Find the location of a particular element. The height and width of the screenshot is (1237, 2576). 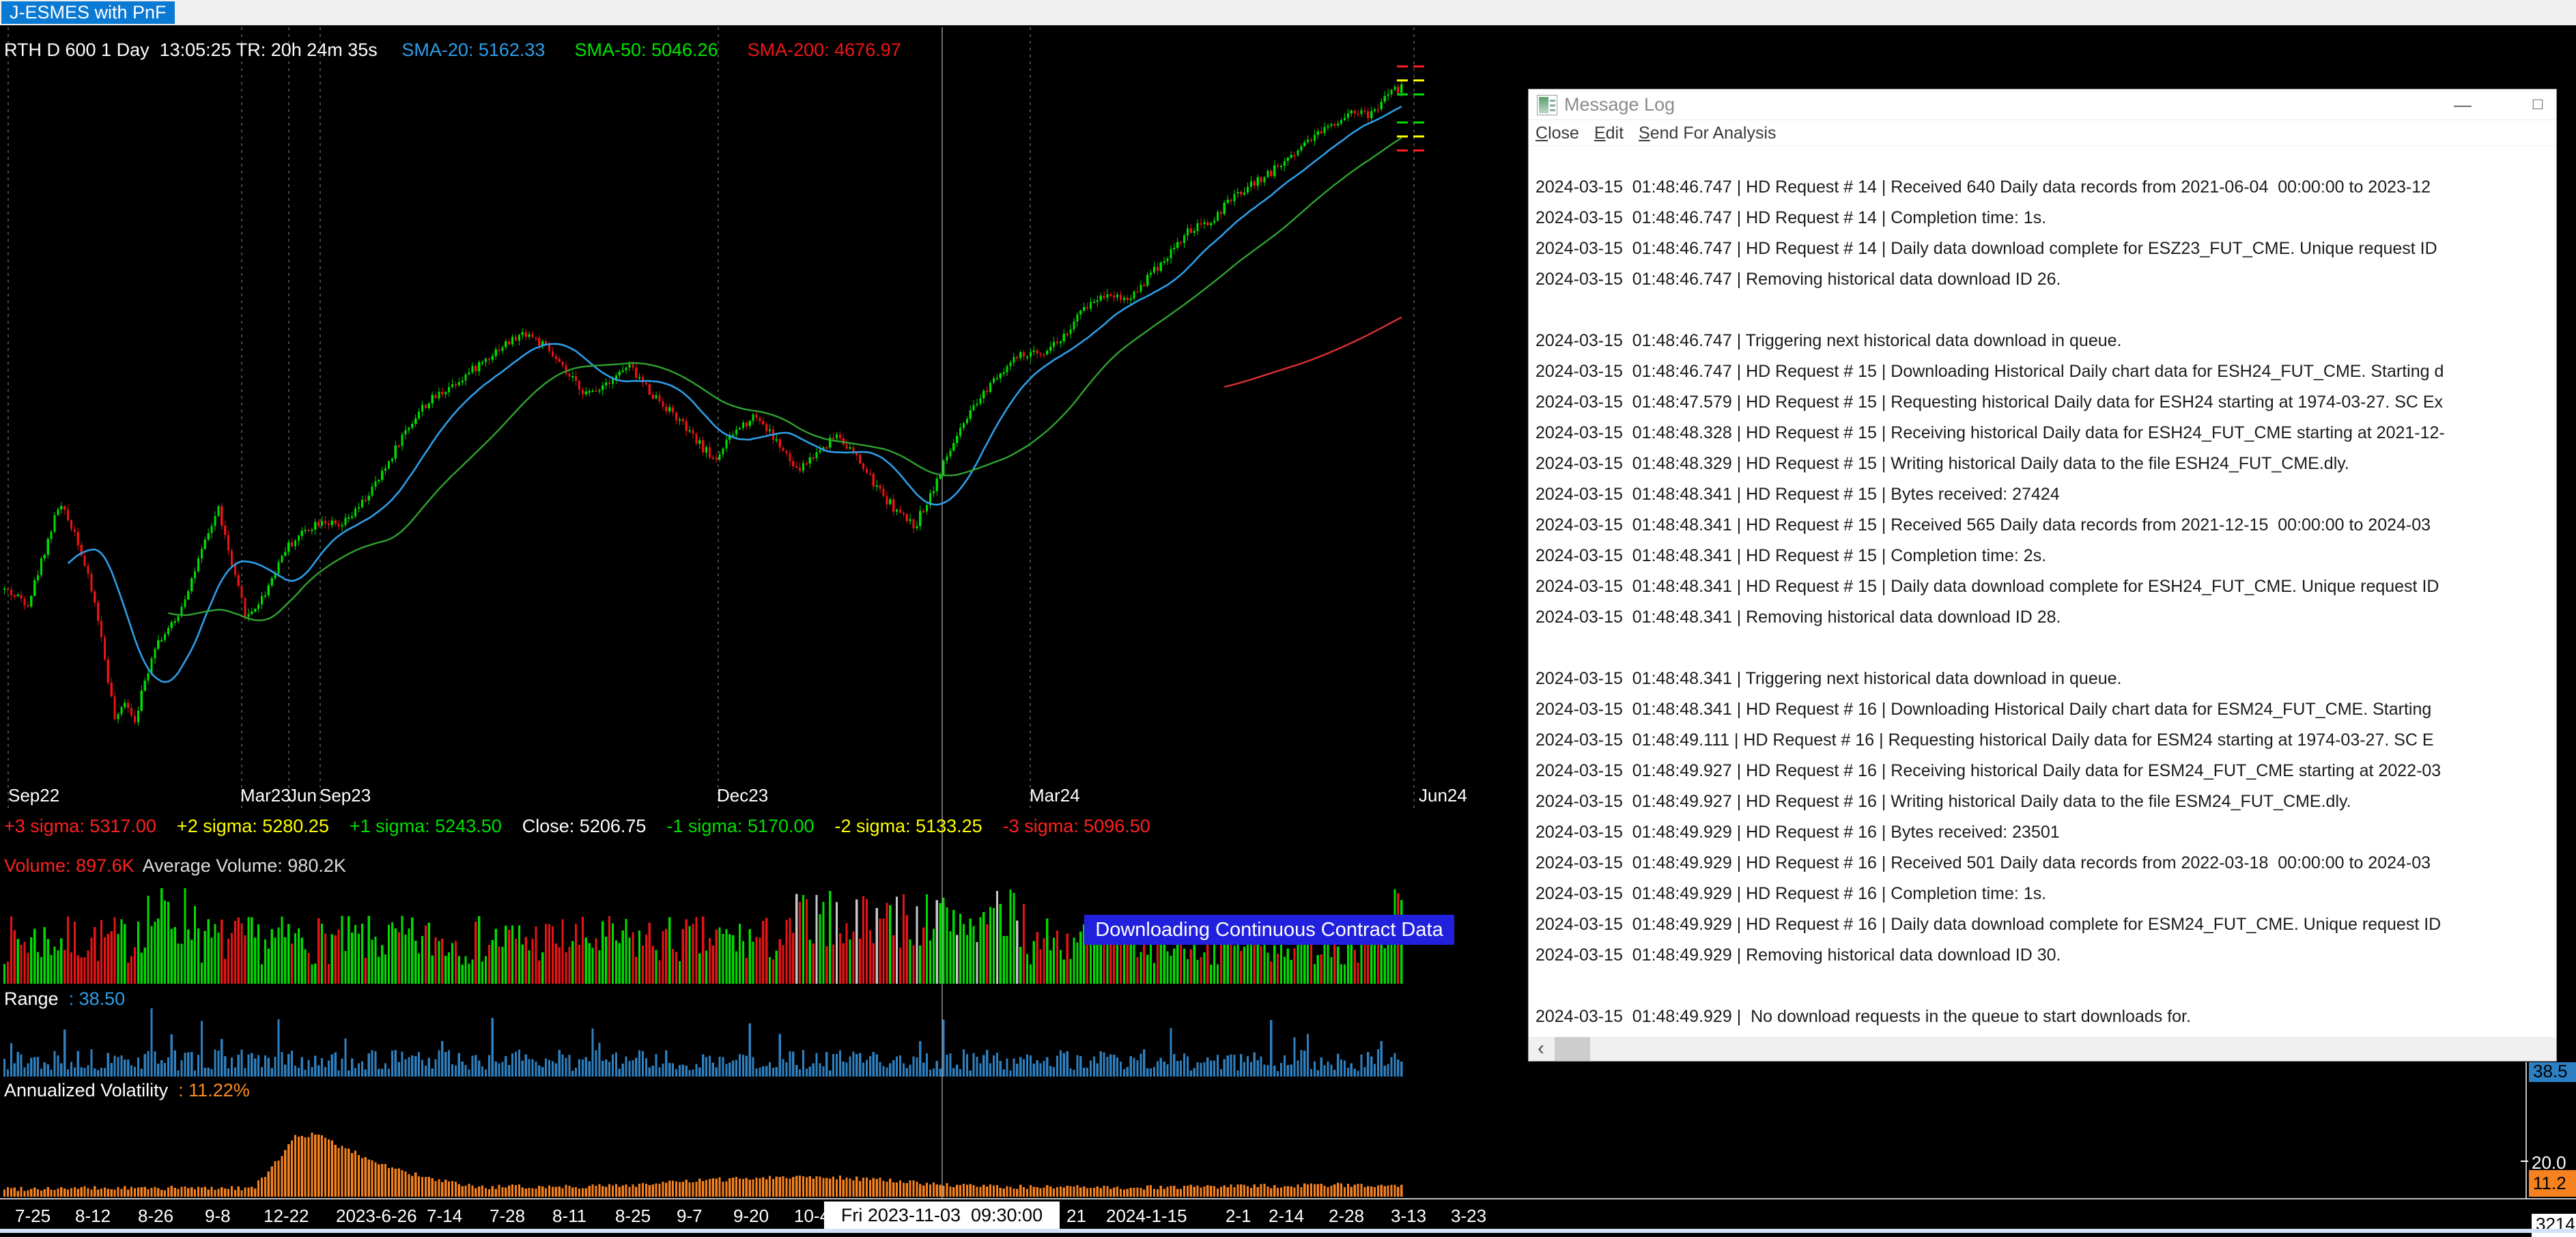

scale-tick-20: 20.0 is located at coordinates (2549, 1162).